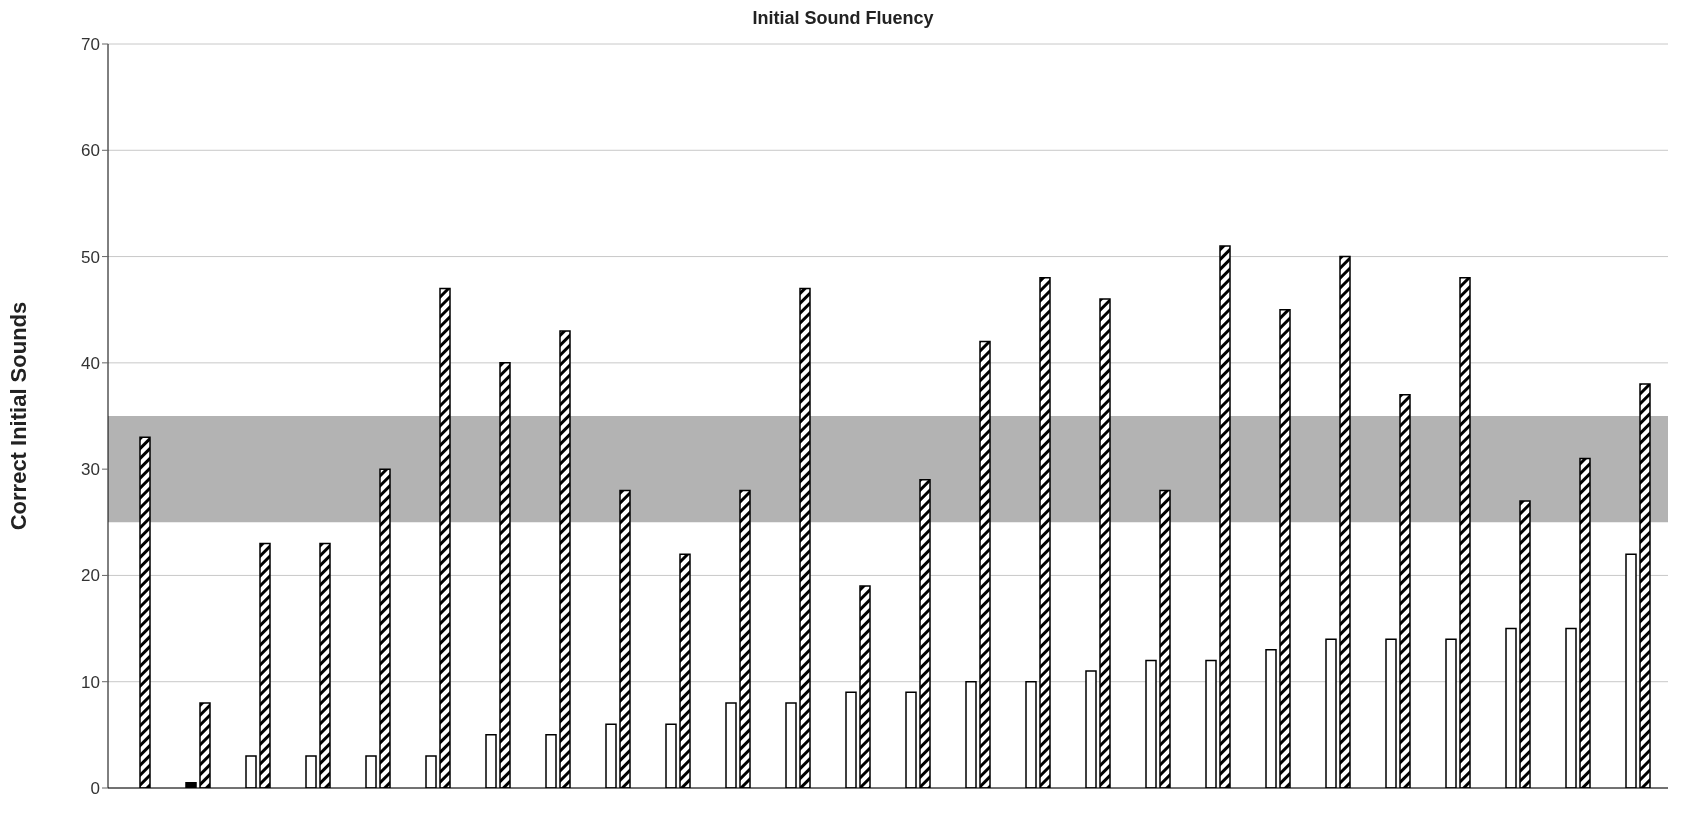  Describe the element at coordinates (90, 363) in the screenshot. I see `y-tick-label: 40` at that location.